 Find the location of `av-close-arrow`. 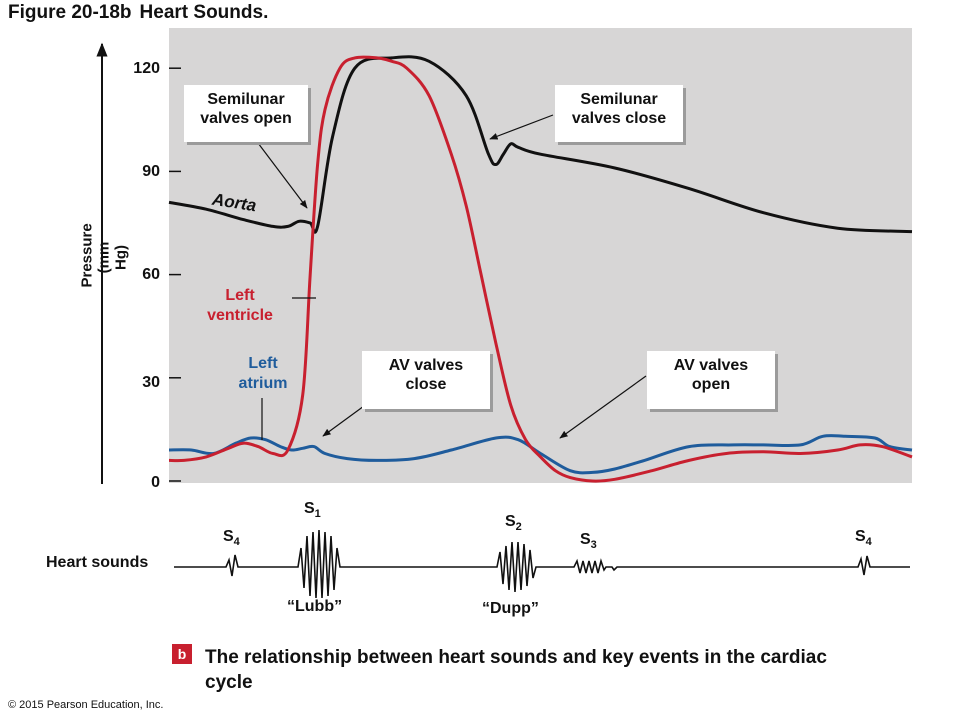

av-close-arrow is located at coordinates (343, 421).